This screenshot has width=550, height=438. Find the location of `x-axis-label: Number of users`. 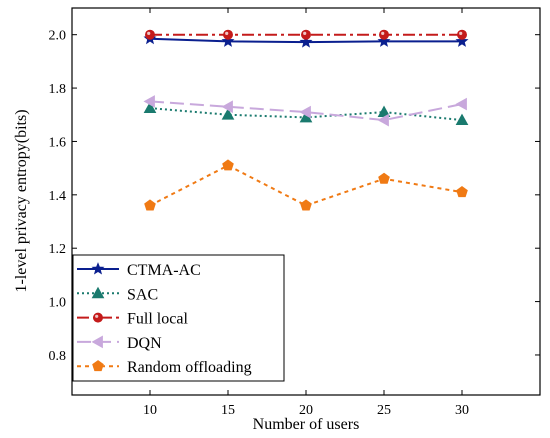

x-axis-label: Number of users is located at coordinates (306, 424).